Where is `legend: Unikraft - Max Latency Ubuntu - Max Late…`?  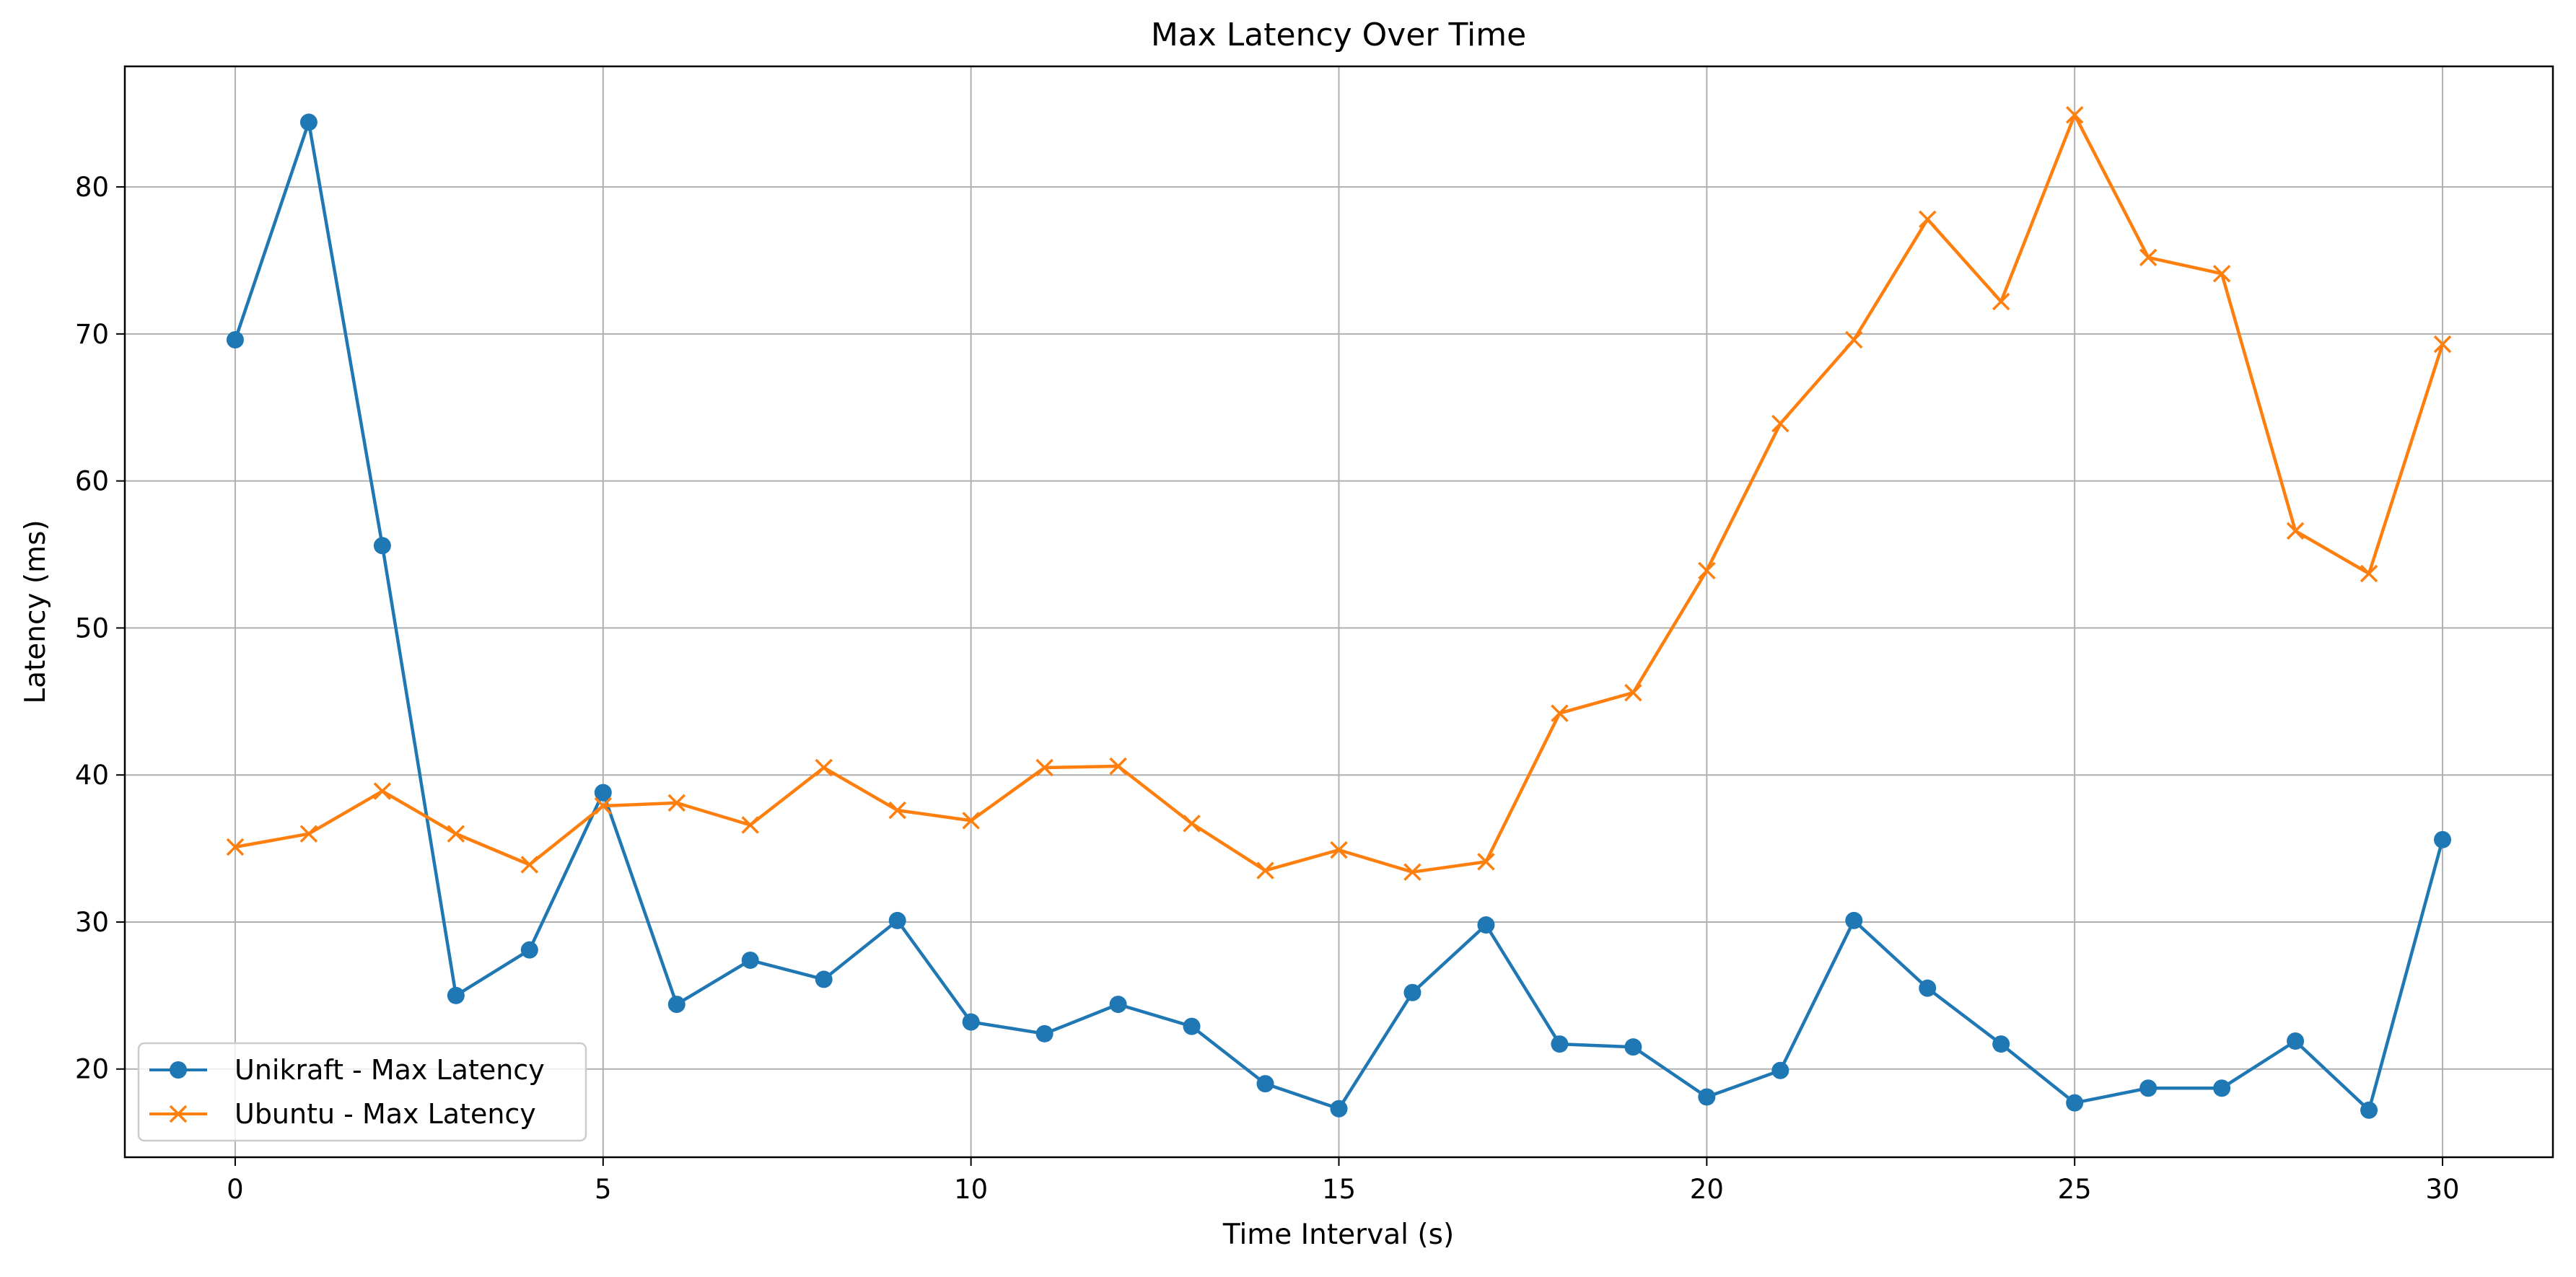 legend: Unikraft - Max Latency Ubuntu - Max Late… is located at coordinates (362, 1092).